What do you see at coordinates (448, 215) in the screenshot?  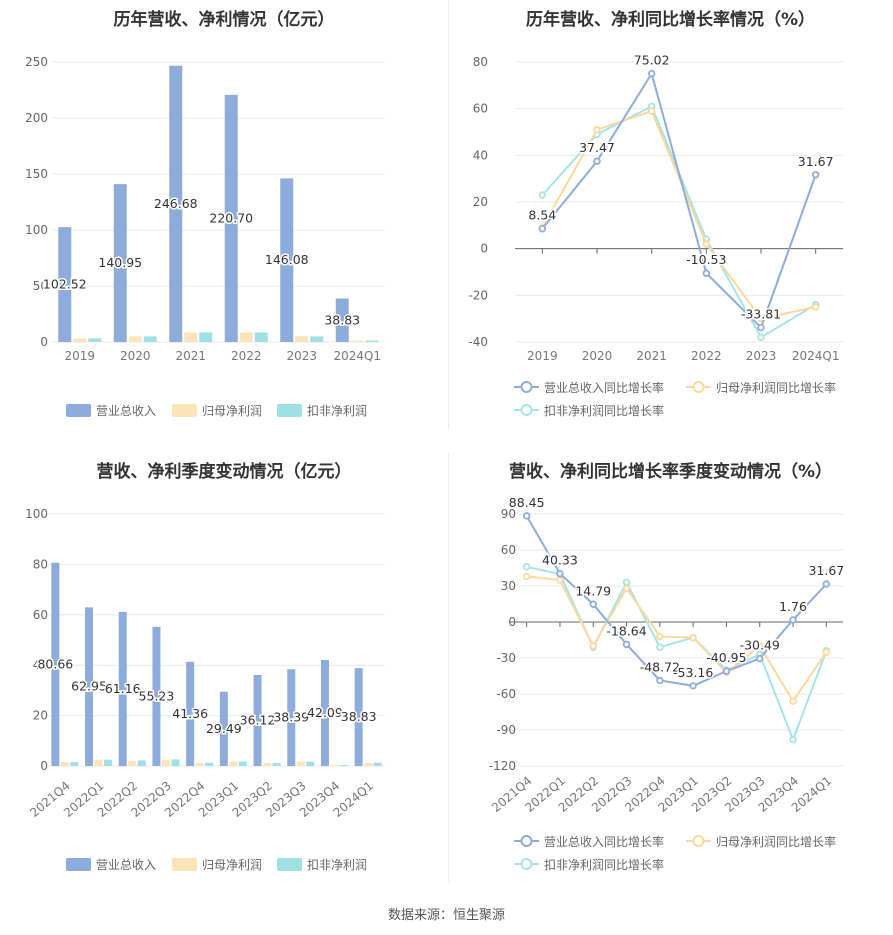 I see `divider-vertical-top` at bounding box center [448, 215].